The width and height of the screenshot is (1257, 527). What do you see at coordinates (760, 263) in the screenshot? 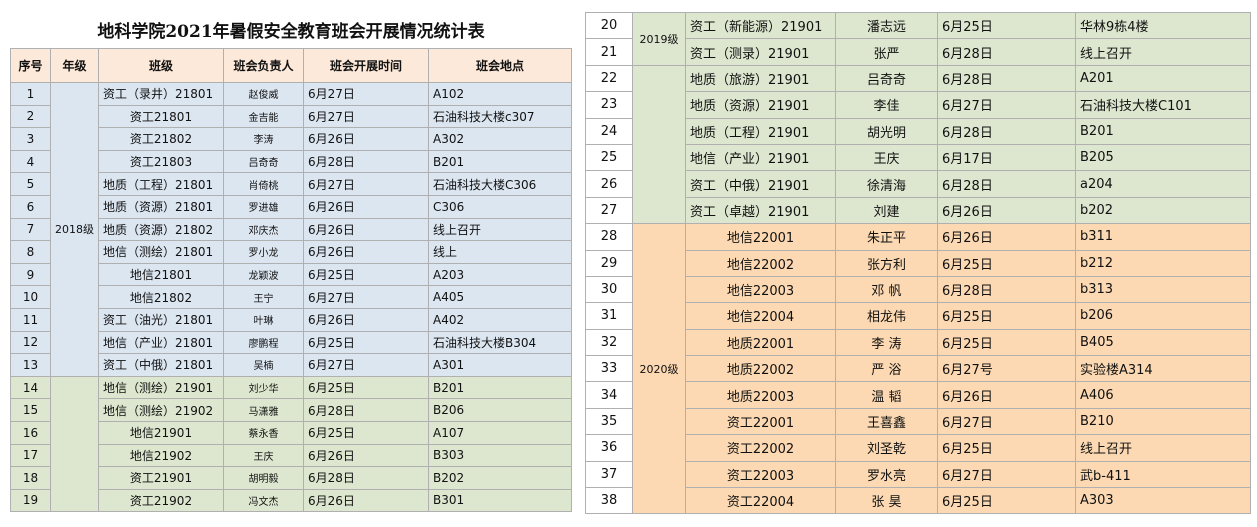
I see `class-cell: 地信22002` at bounding box center [760, 263].